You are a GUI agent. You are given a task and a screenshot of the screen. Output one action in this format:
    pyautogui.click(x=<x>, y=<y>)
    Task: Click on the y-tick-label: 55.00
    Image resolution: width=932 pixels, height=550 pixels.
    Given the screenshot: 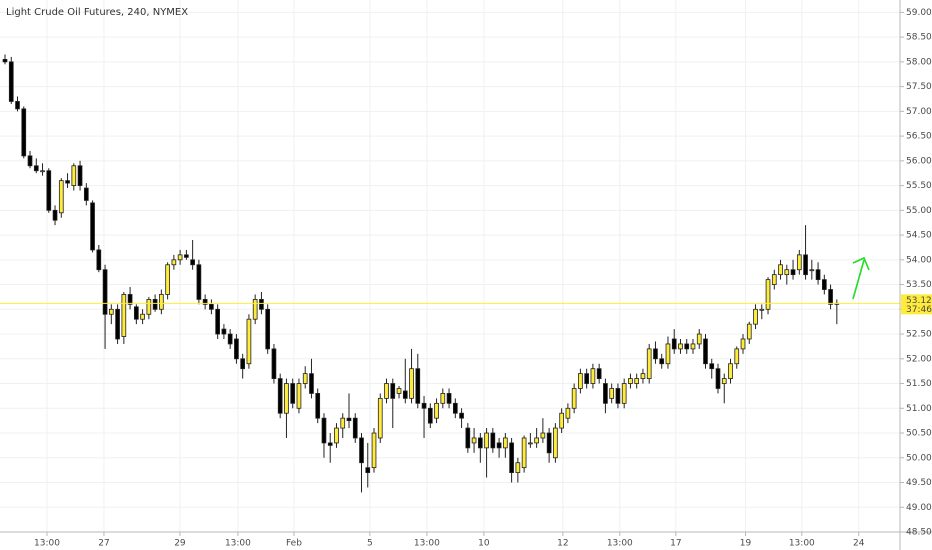 What is the action you would take?
    pyautogui.click(x=919, y=211)
    